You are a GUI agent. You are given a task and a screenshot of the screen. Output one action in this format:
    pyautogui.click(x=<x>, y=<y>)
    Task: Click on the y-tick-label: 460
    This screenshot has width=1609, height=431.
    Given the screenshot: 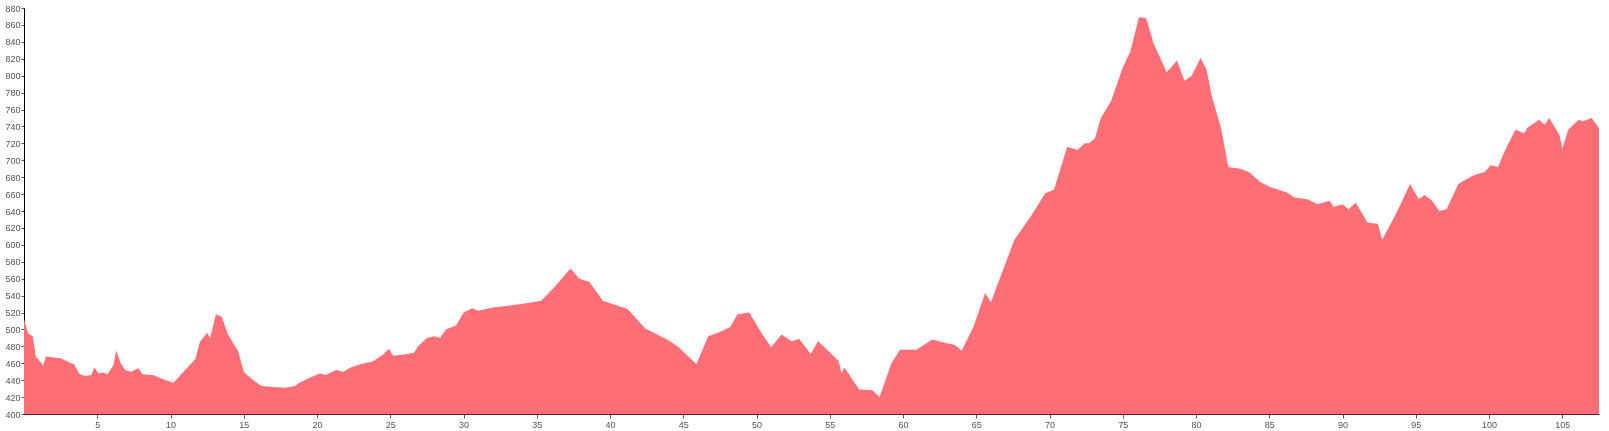 What is the action you would take?
    pyautogui.click(x=13, y=363)
    